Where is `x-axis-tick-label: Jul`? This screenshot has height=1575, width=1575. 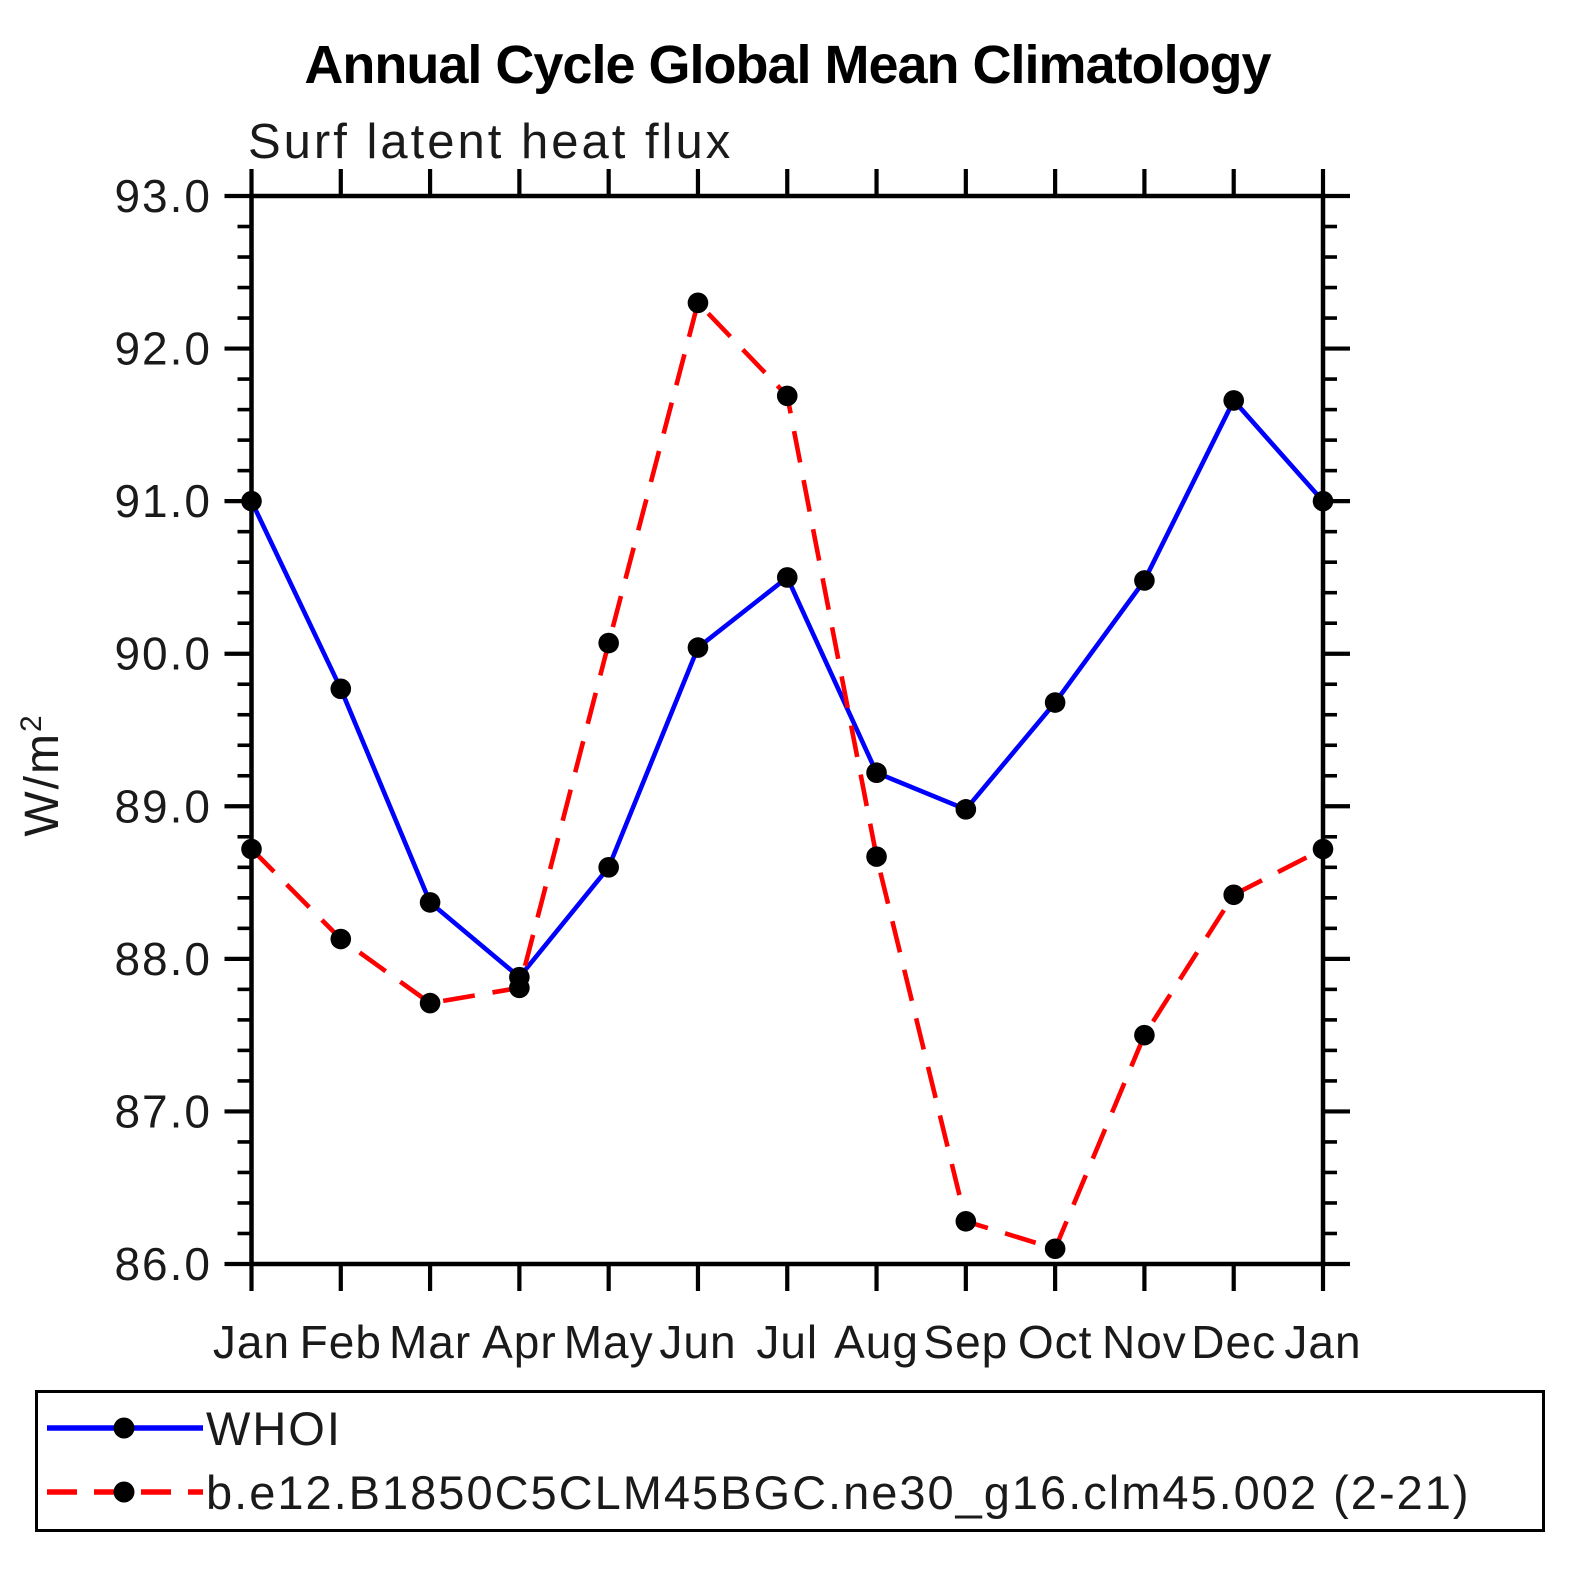 x-axis-tick-label: Jul is located at coordinates (787, 1342).